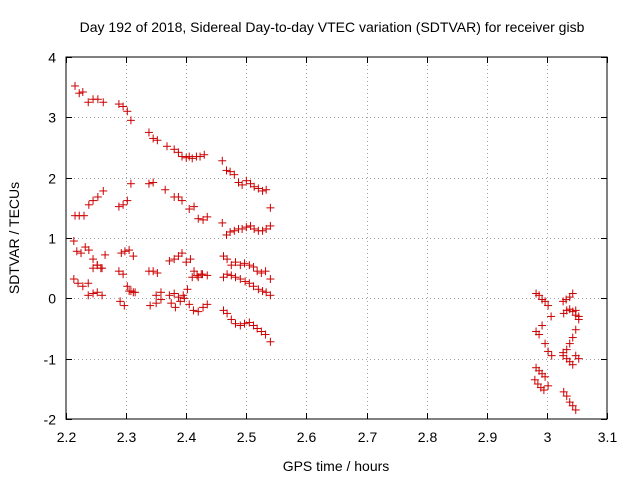 The width and height of the screenshot is (640, 480). What do you see at coordinates (50, 420) in the screenshot?
I see `y-tick-label: -2` at bounding box center [50, 420].